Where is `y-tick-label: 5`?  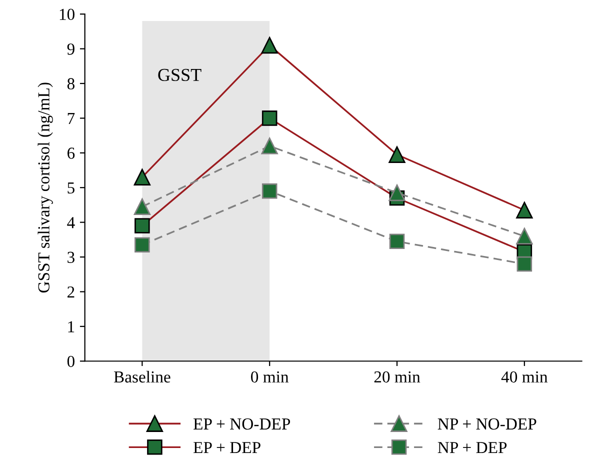
y-tick-label: 5 is located at coordinates (71, 188).